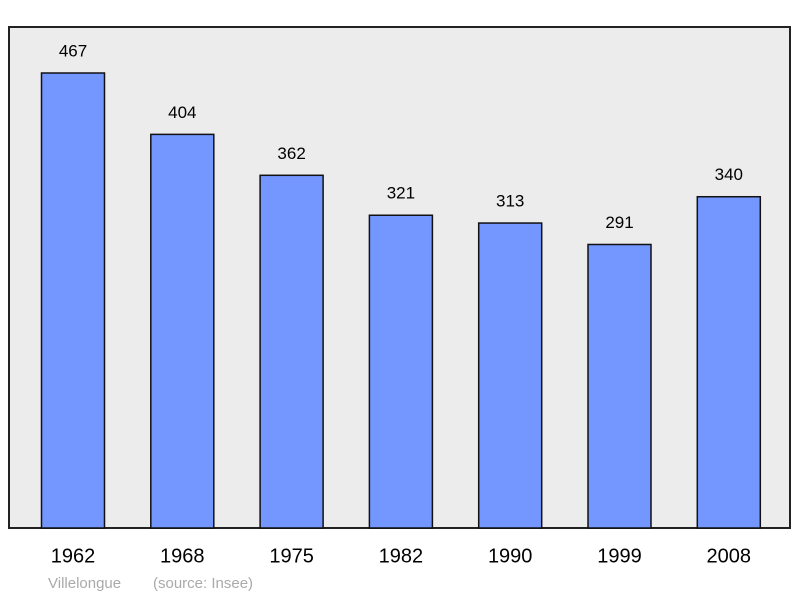 This screenshot has height=598, width=800. I want to click on value-label: 362, so click(291, 153).